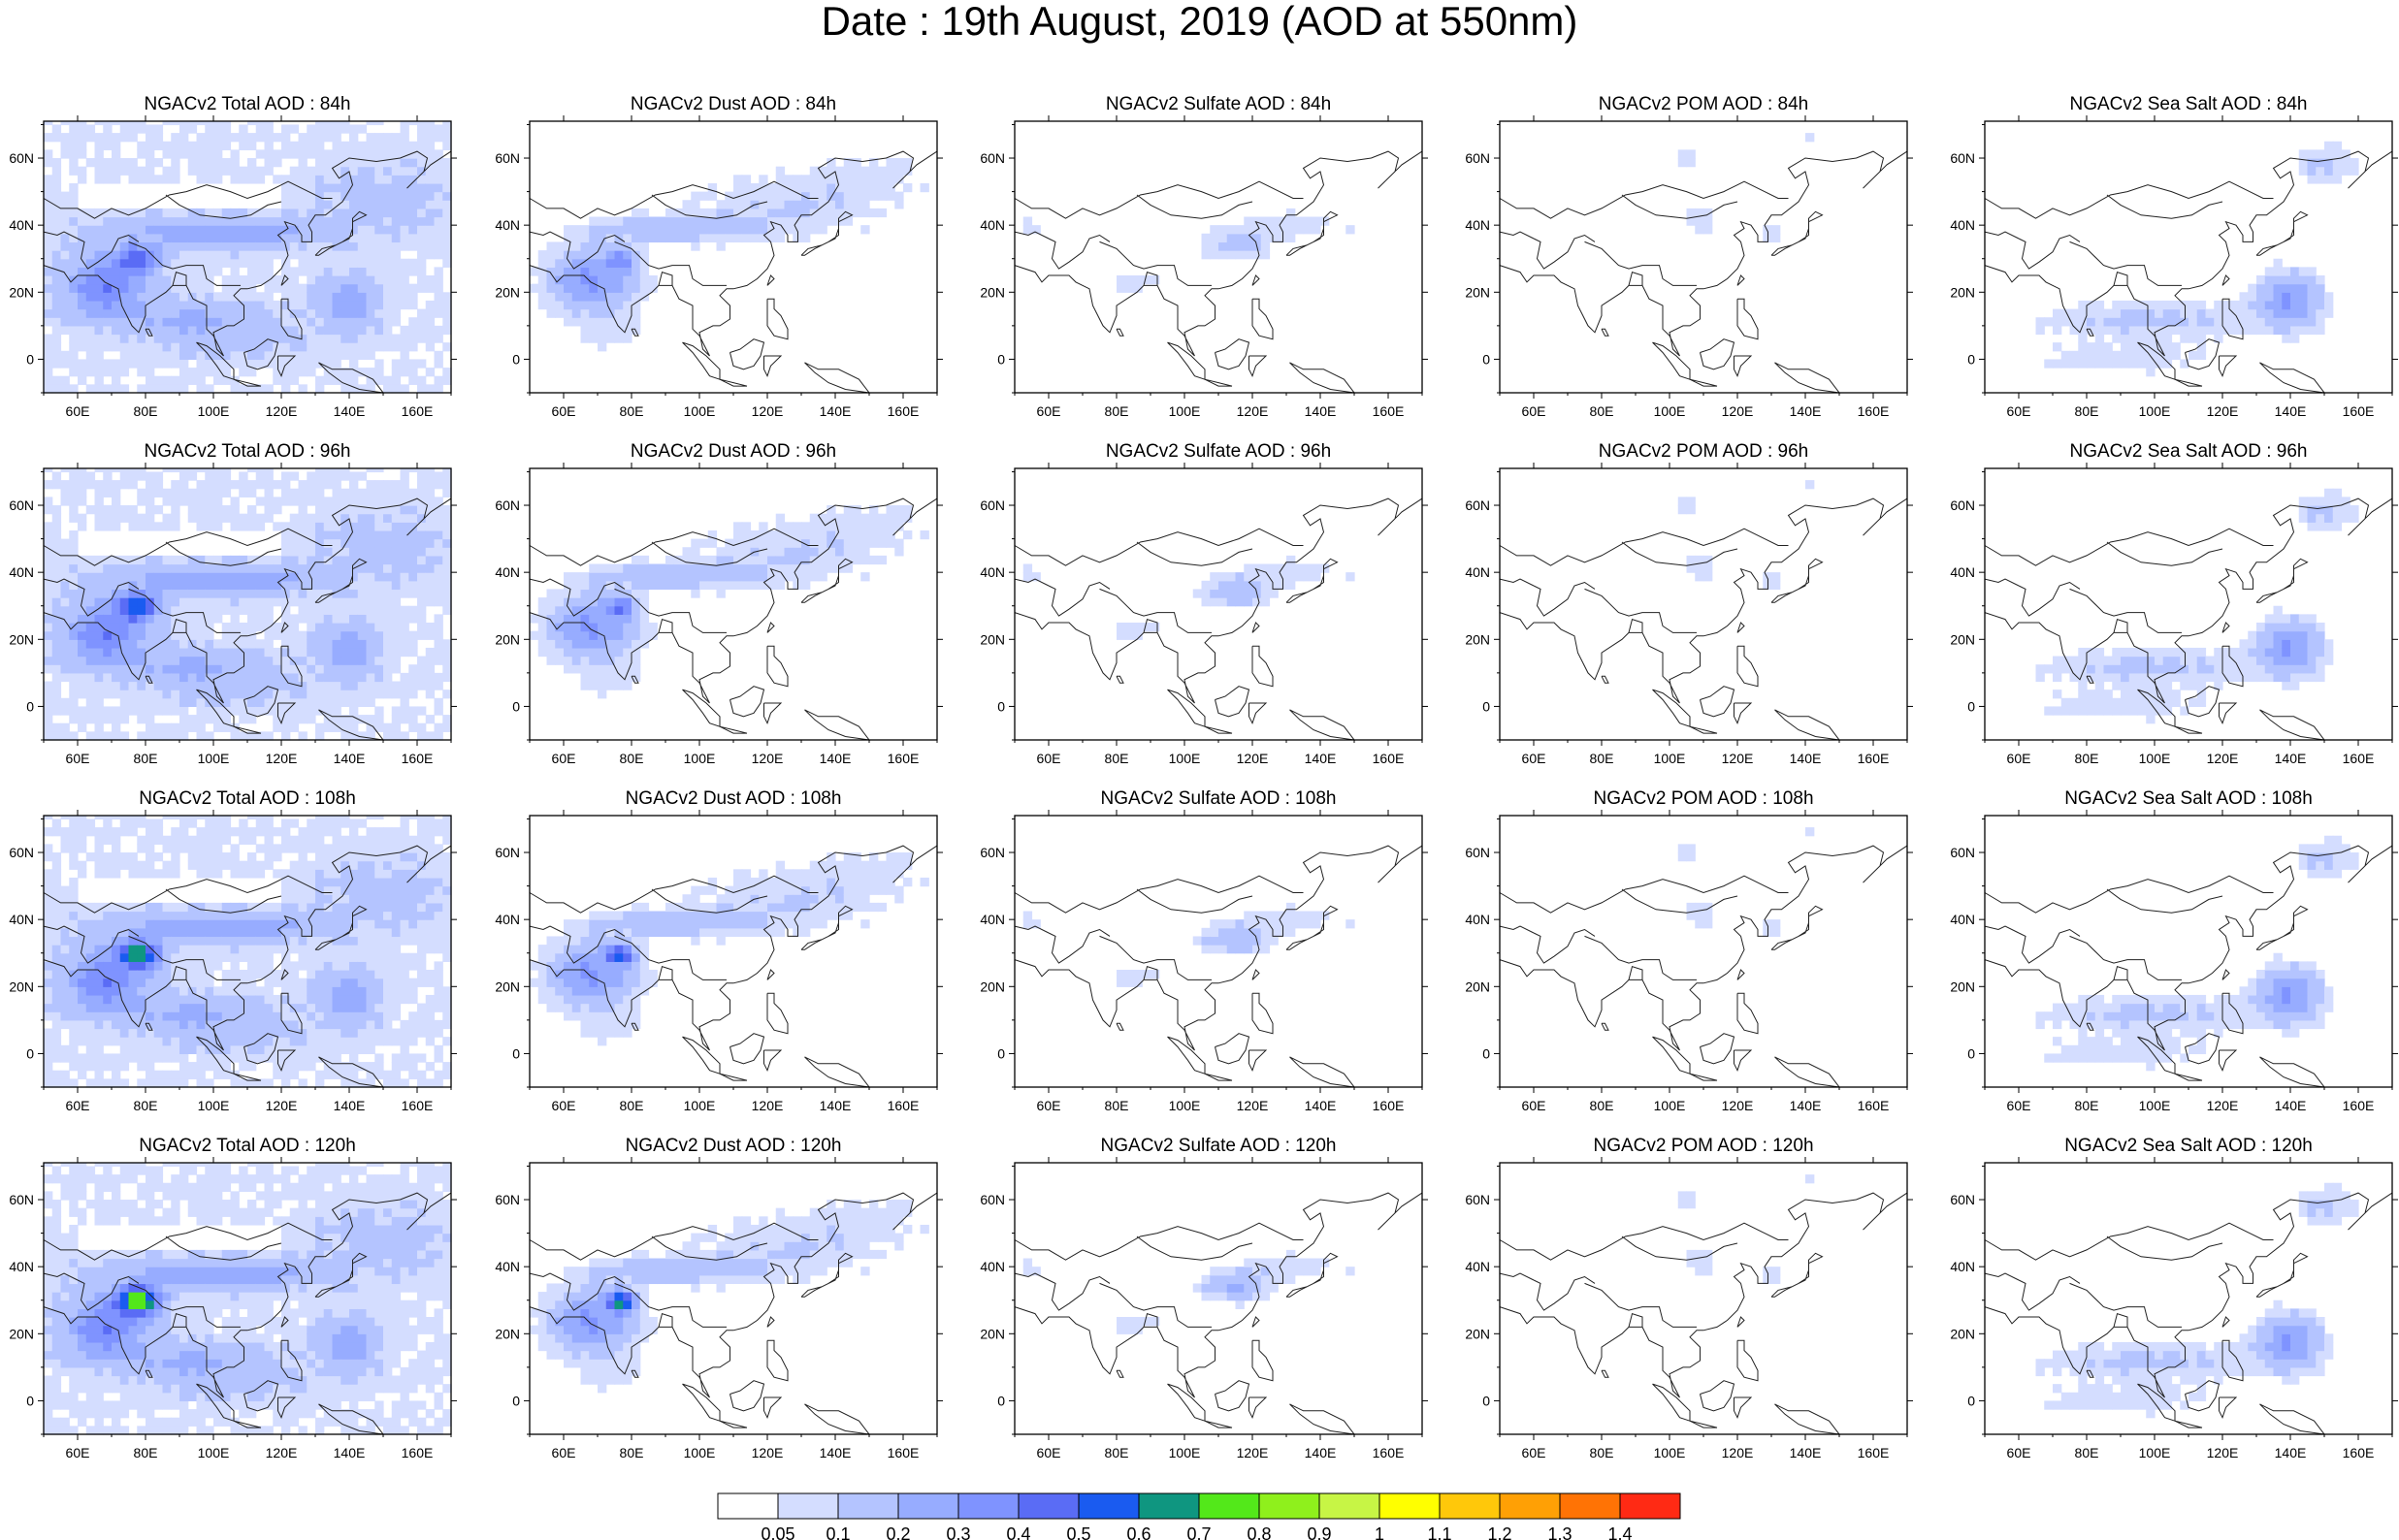  Describe the element at coordinates (248, 104) in the screenshot. I see `panel-title: NGACv2 Total AOD : 84h` at that location.